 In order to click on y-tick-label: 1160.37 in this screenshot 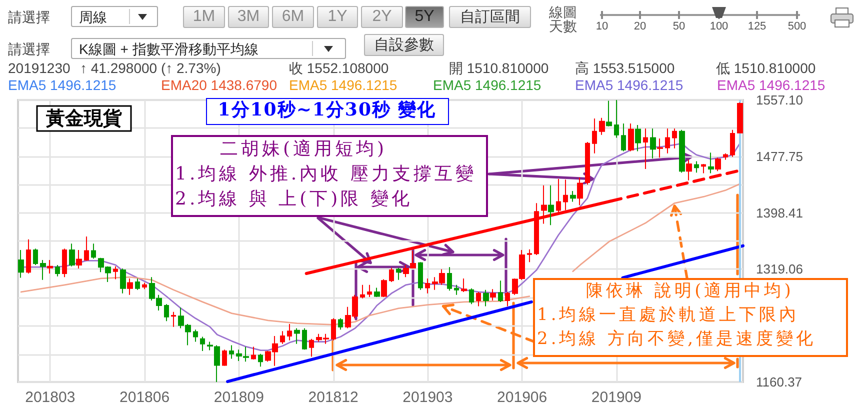, I will do `click(779, 382)`.